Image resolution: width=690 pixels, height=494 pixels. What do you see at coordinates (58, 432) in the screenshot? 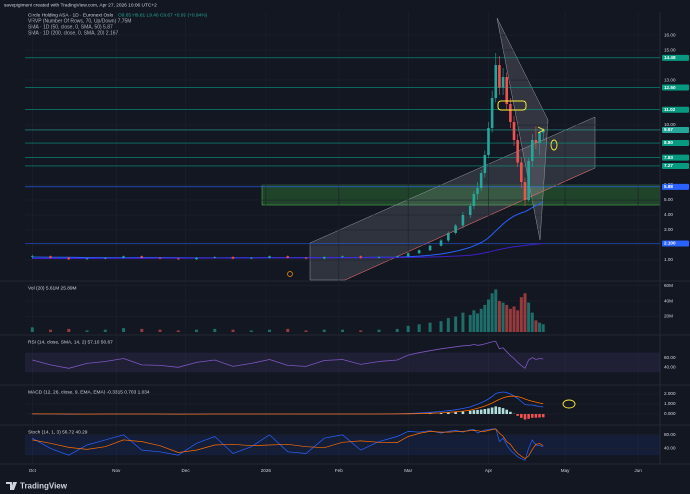
I see `pane-title: Stoch (14, 1, 3) 56.72 40.29` at bounding box center [58, 432].